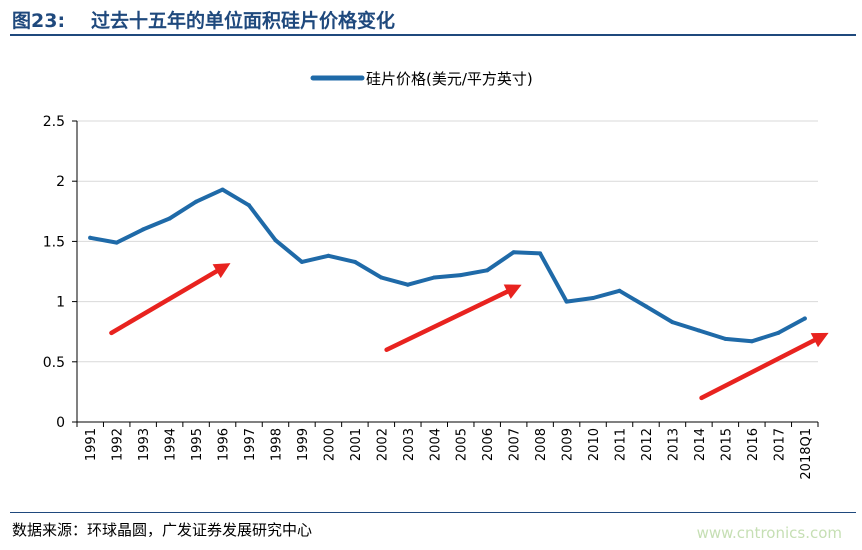  I want to click on y-tick-label: 1, so click(60, 303).